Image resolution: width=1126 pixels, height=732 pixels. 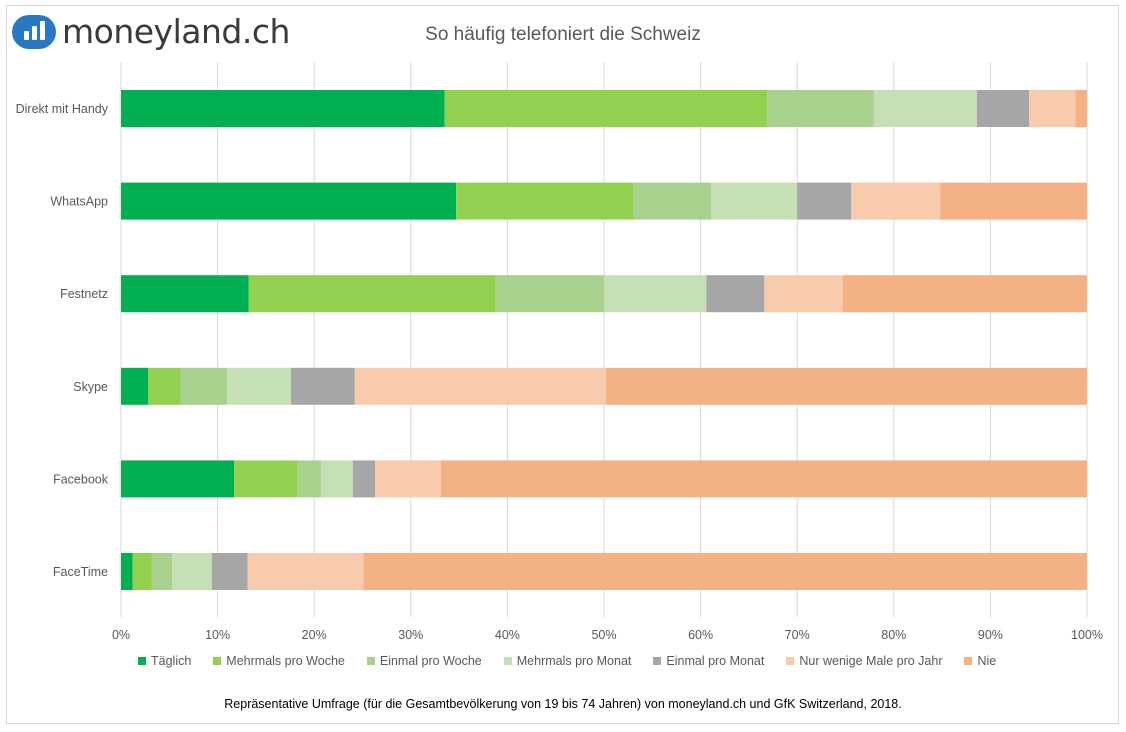 What do you see at coordinates (121, 635) in the screenshot?
I see `x-tick-label: 0%` at bounding box center [121, 635].